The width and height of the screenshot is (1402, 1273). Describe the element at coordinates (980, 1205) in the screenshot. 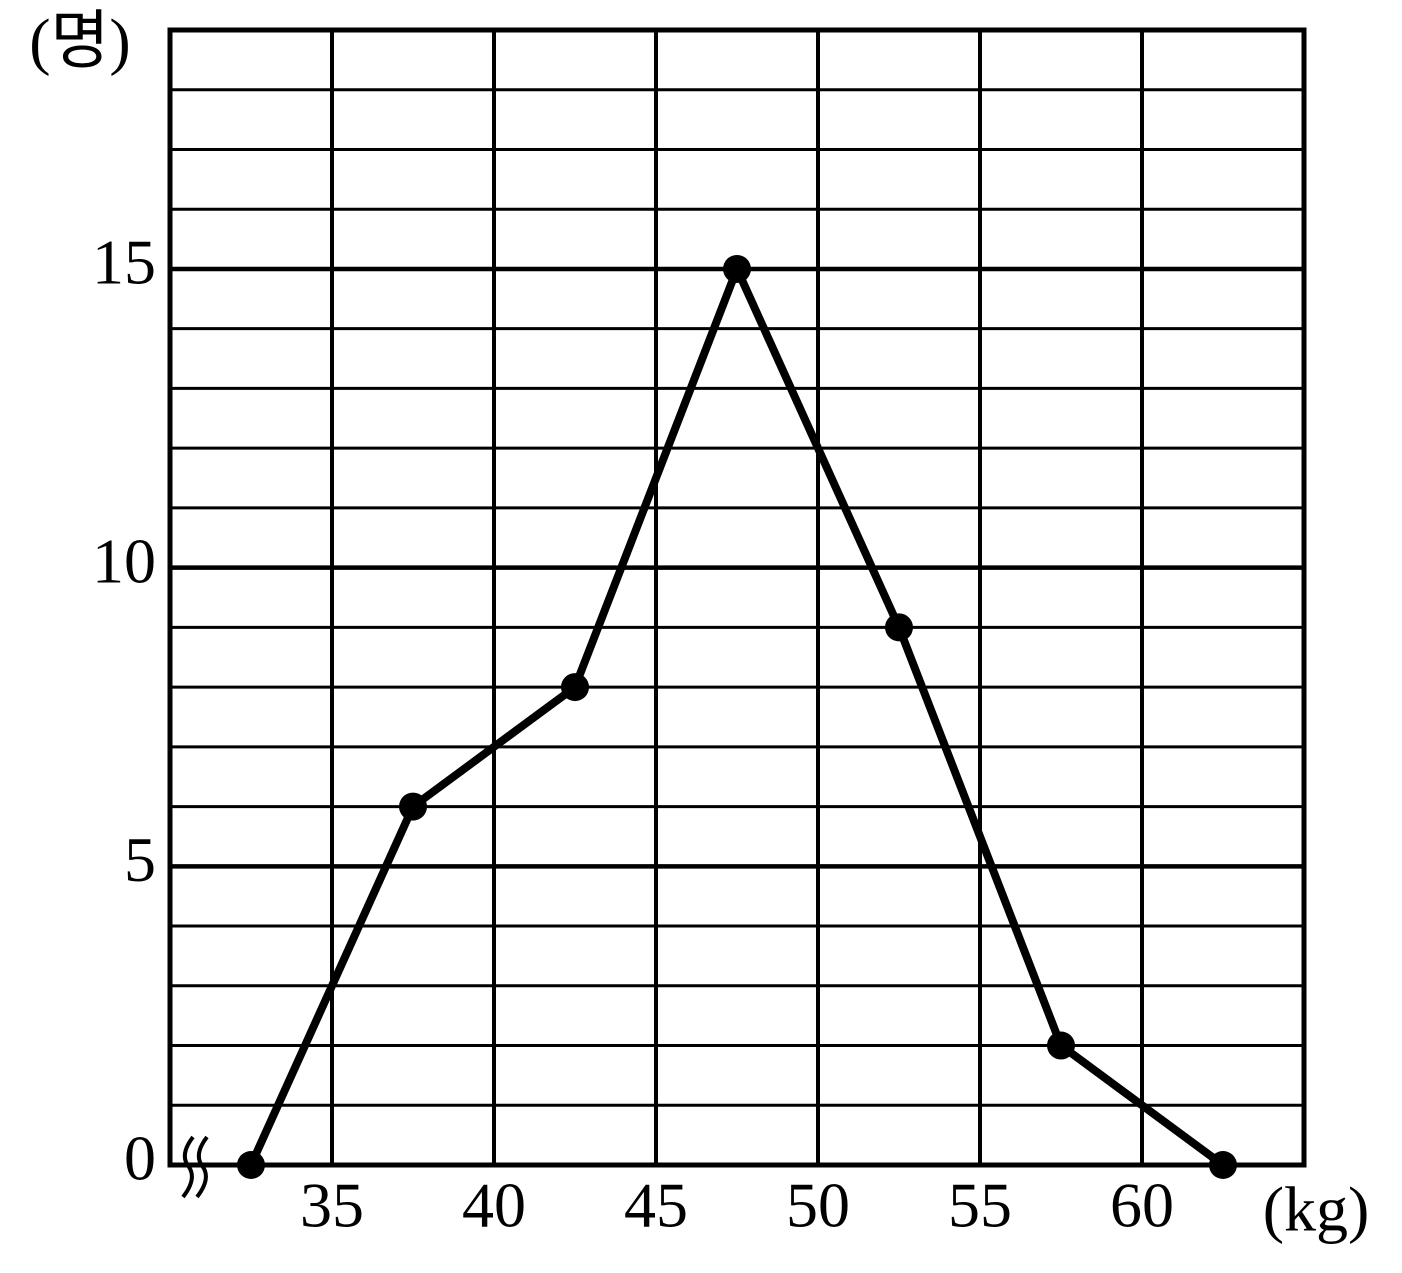

I see `x-tick-label: 55` at that location.